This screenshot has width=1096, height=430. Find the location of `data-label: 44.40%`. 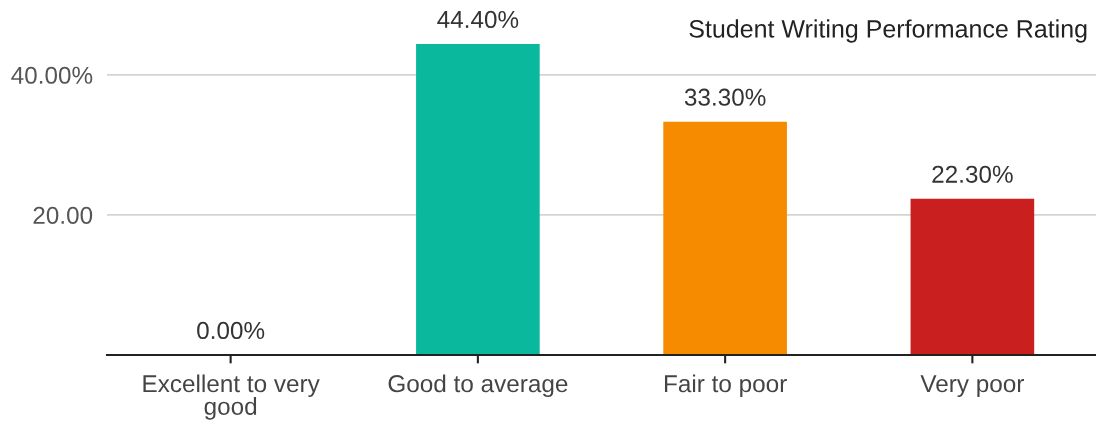

data-label: 44.40% is located at coordinates (478, 19).